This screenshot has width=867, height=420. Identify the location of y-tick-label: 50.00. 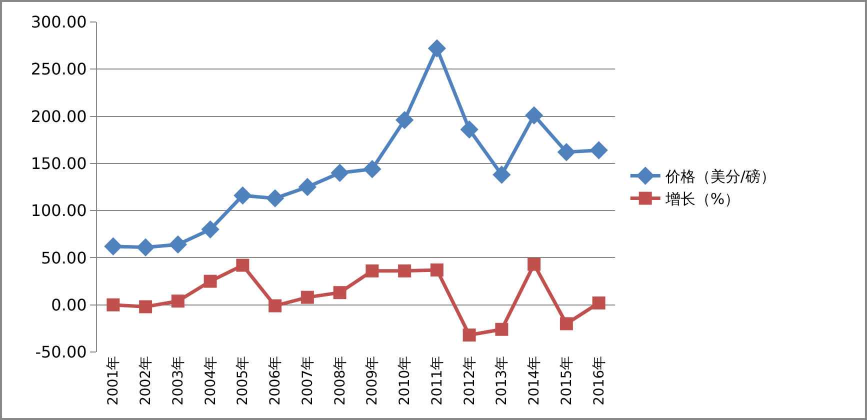
(63, 258).